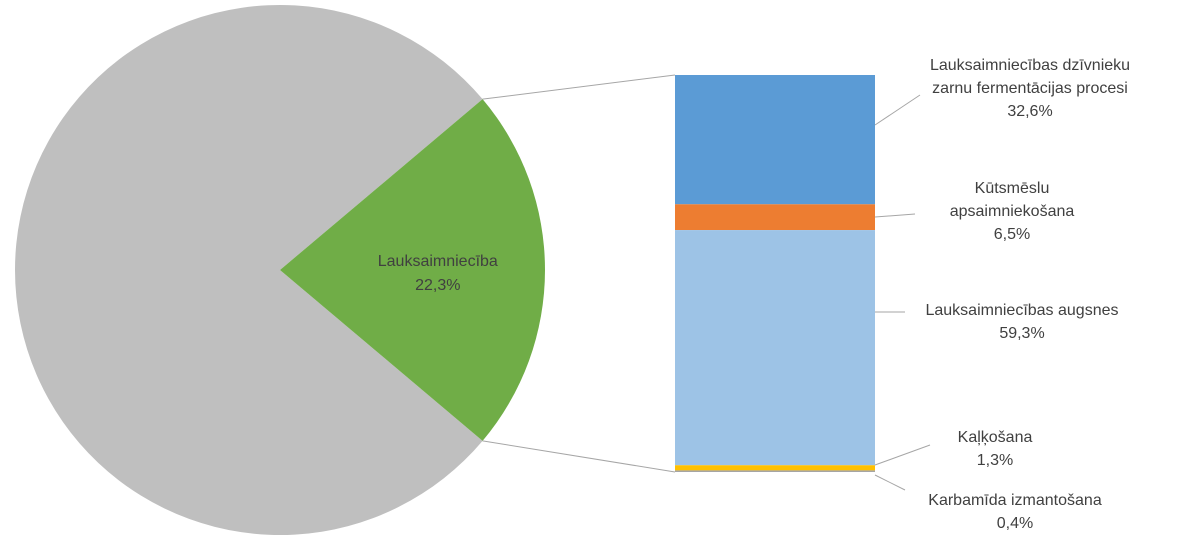 The height and width of the screenshot is (542, 1183). I want to click on bar-segment-value-label: 32,6%, so click(1029, 111).